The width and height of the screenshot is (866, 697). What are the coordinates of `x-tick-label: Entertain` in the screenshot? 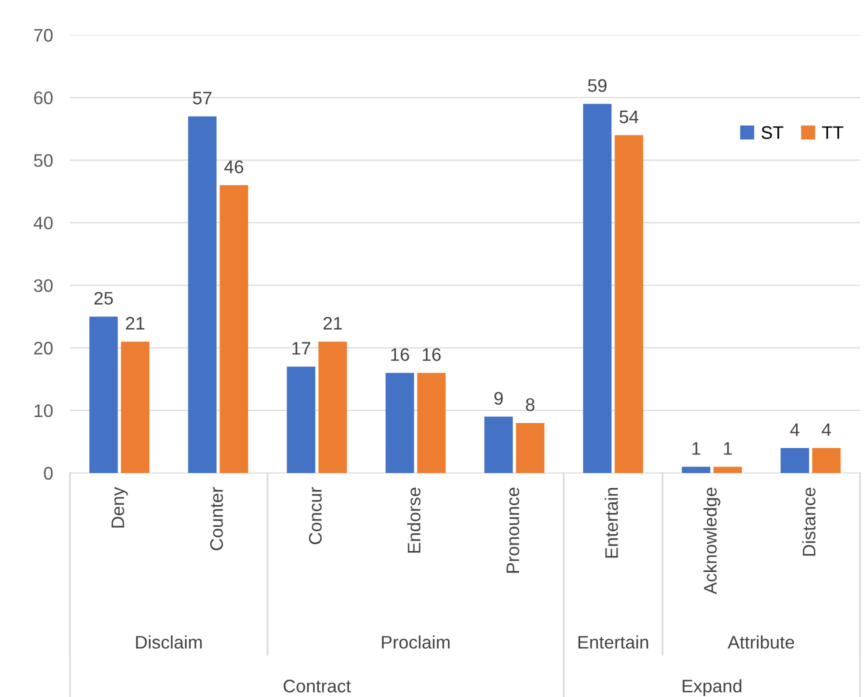 It's located at (611, 523).